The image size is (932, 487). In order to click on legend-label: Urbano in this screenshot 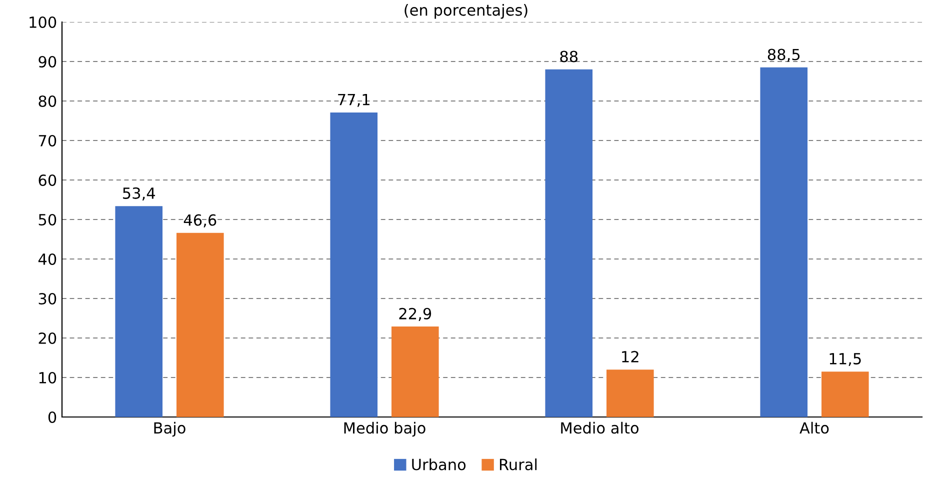, I will do `click(439, 464)`.